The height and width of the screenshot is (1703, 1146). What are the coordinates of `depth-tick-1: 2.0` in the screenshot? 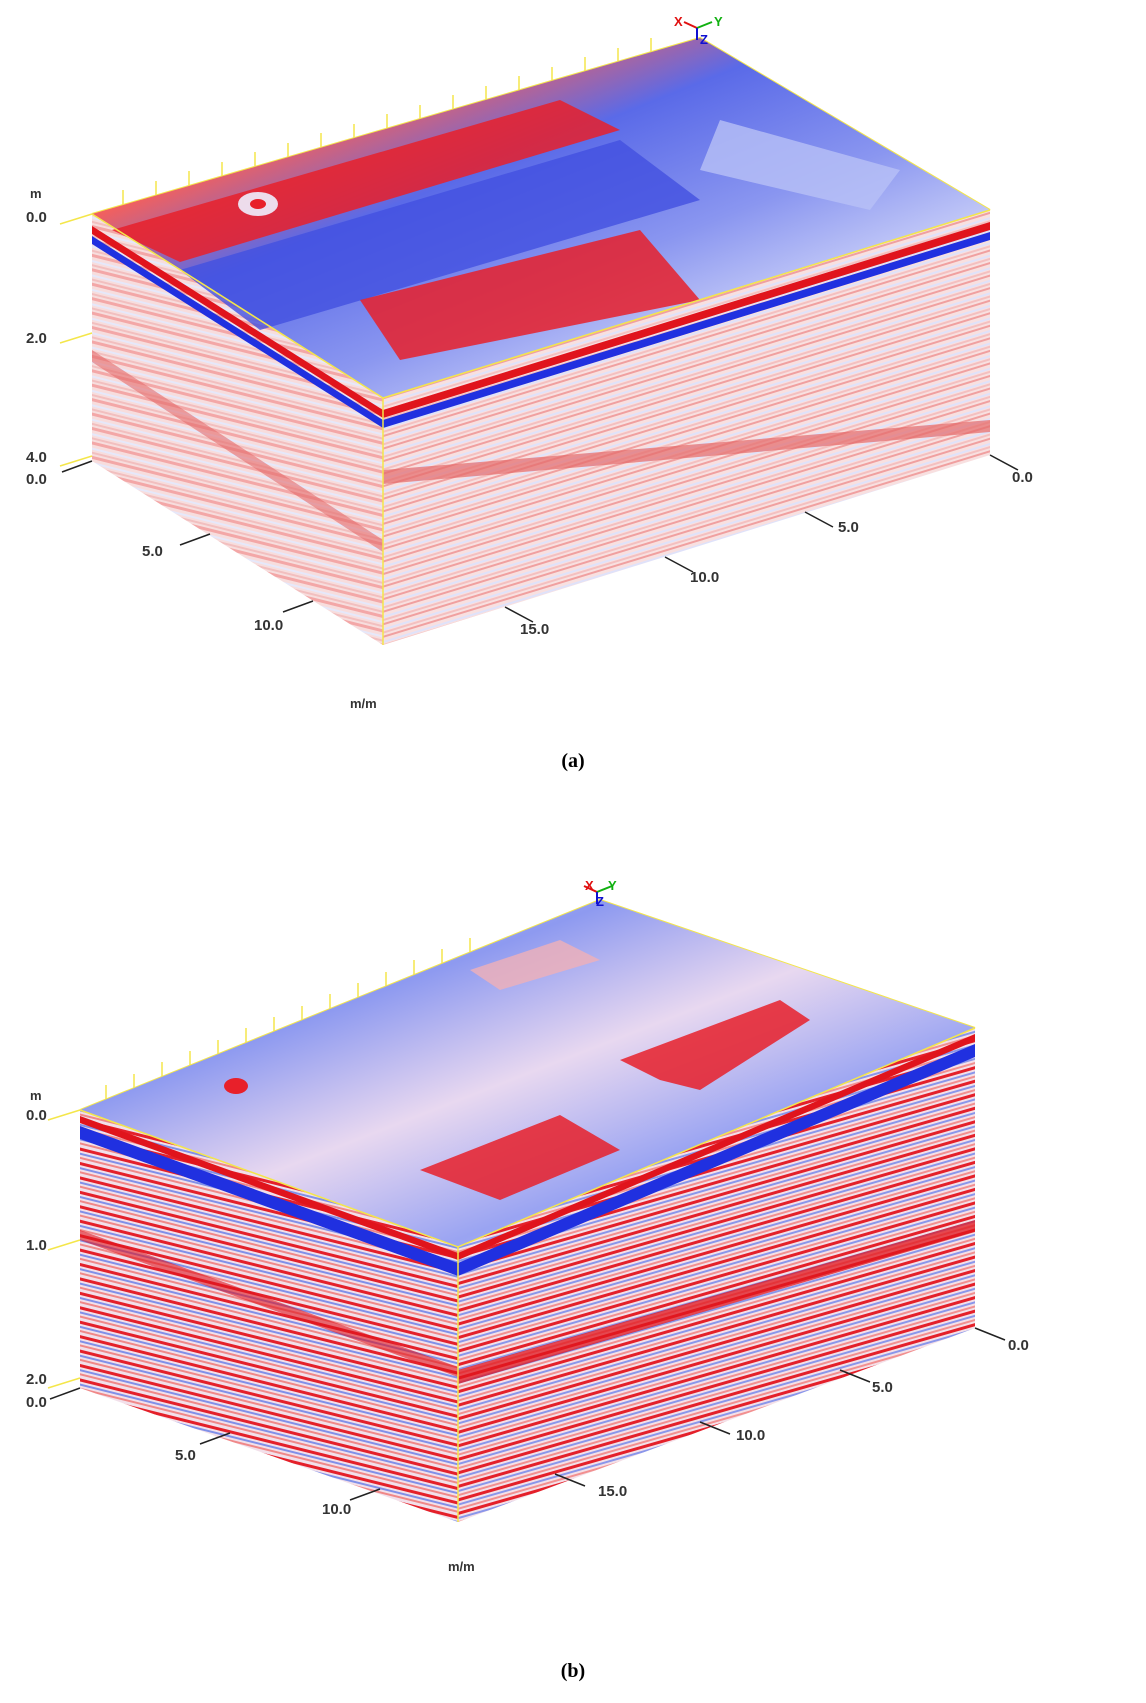 It's located at (36, 338).